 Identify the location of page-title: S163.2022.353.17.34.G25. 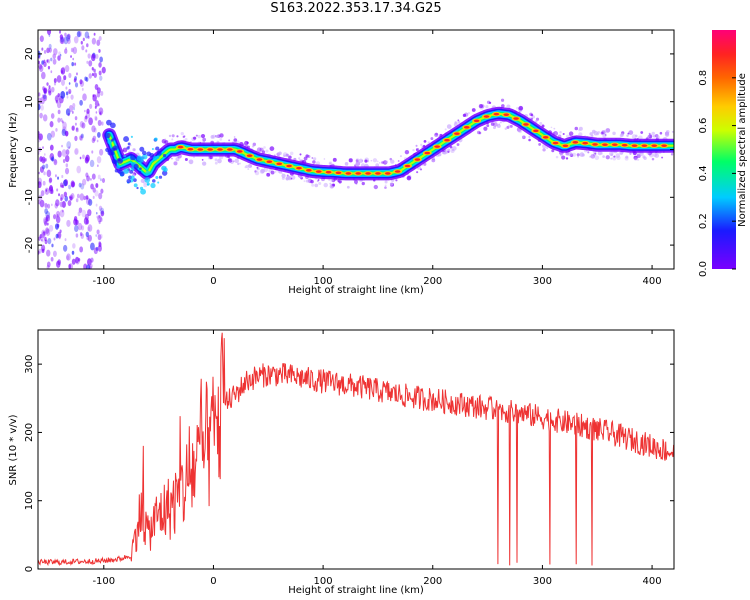
(356, 8).